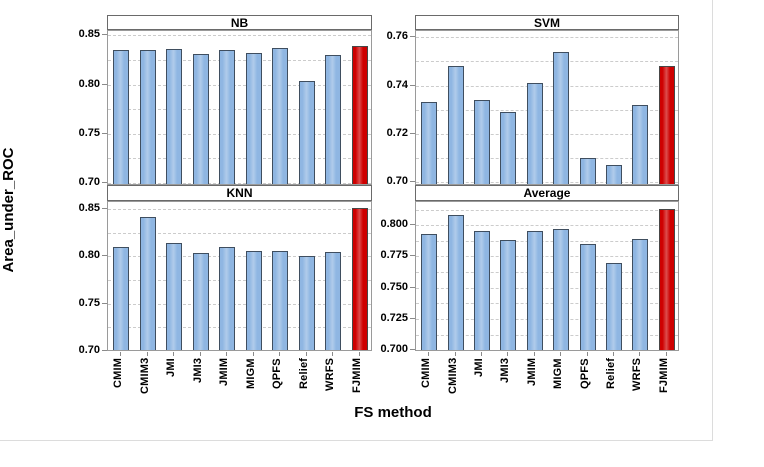  What do you see at coordinates (144, 376) in the screenshot?
I see `category-label-cmim3: CMIM3` at bounding box center [144, 376].